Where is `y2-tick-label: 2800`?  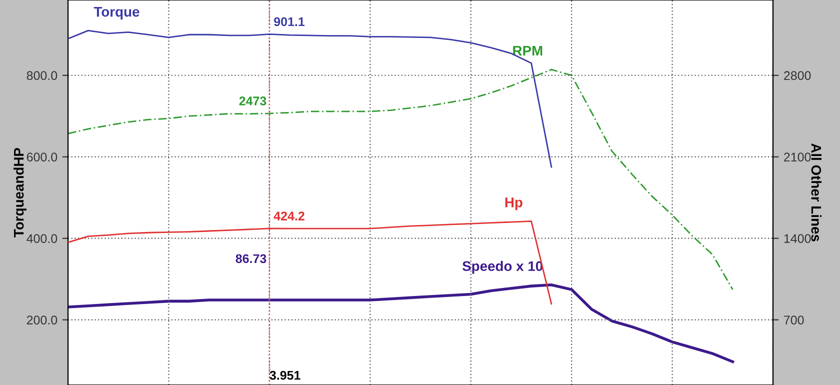
y2-tick-label: 2800 is located at coordinates (797, 75).